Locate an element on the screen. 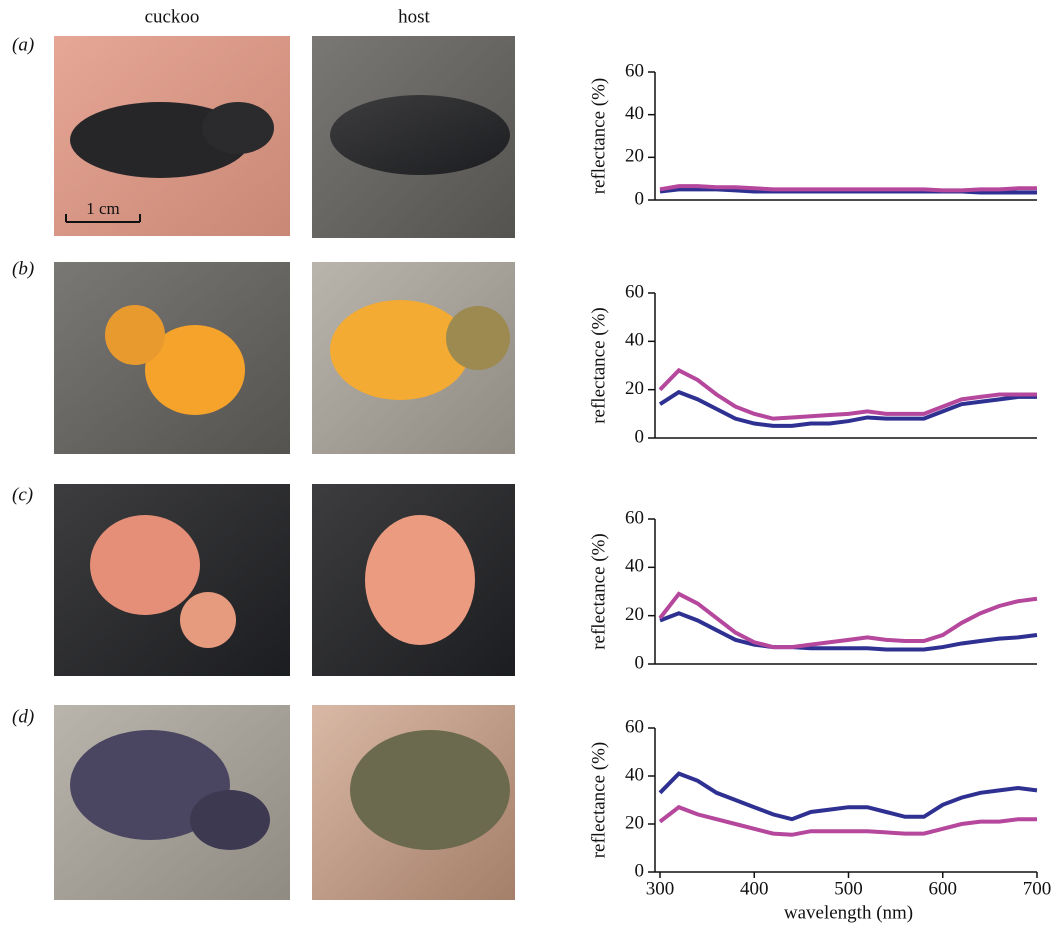  panel-label: (c) is located at coordinates (22, 494).